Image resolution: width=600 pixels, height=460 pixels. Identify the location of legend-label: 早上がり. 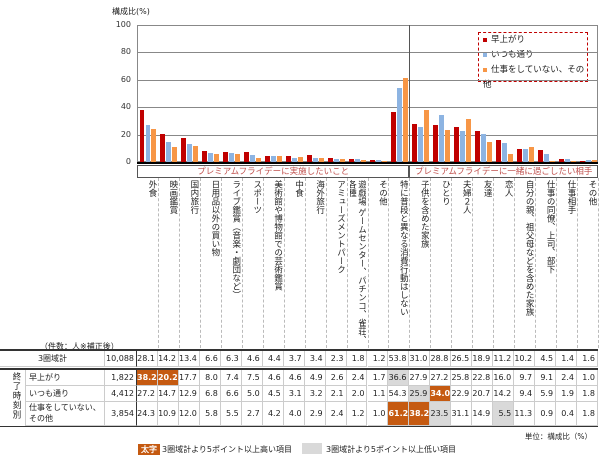
(508, 40).